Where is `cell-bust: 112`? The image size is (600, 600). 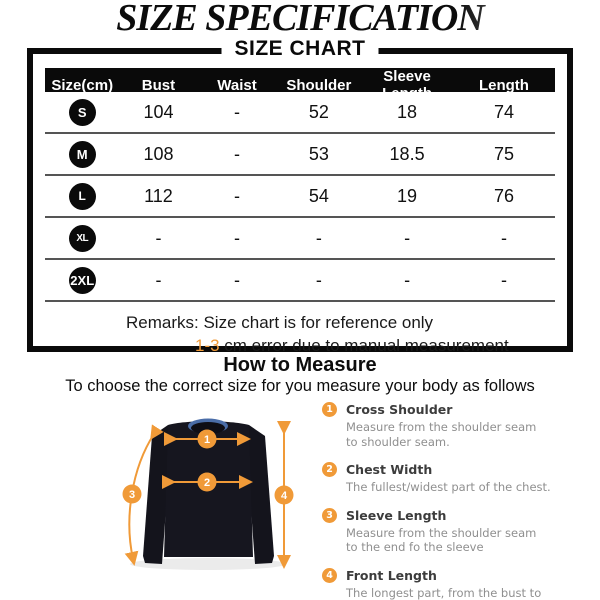 cell-bust: 112 is located at coordinates (158, 195).